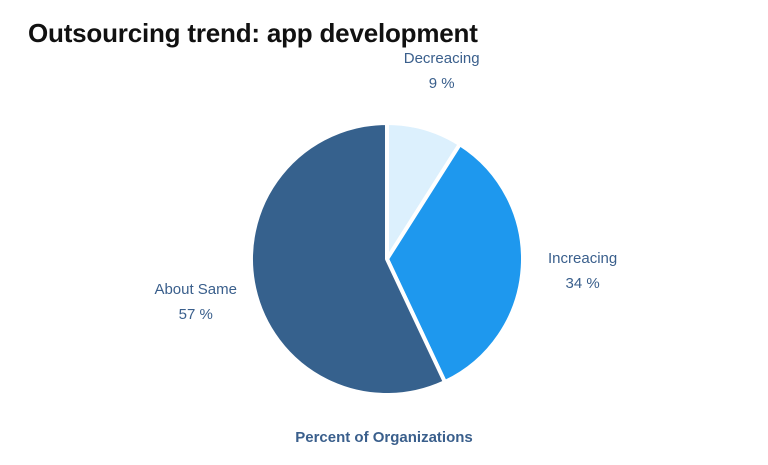  I want to click on slice-label: About Same 57 %, so click(196, 302).